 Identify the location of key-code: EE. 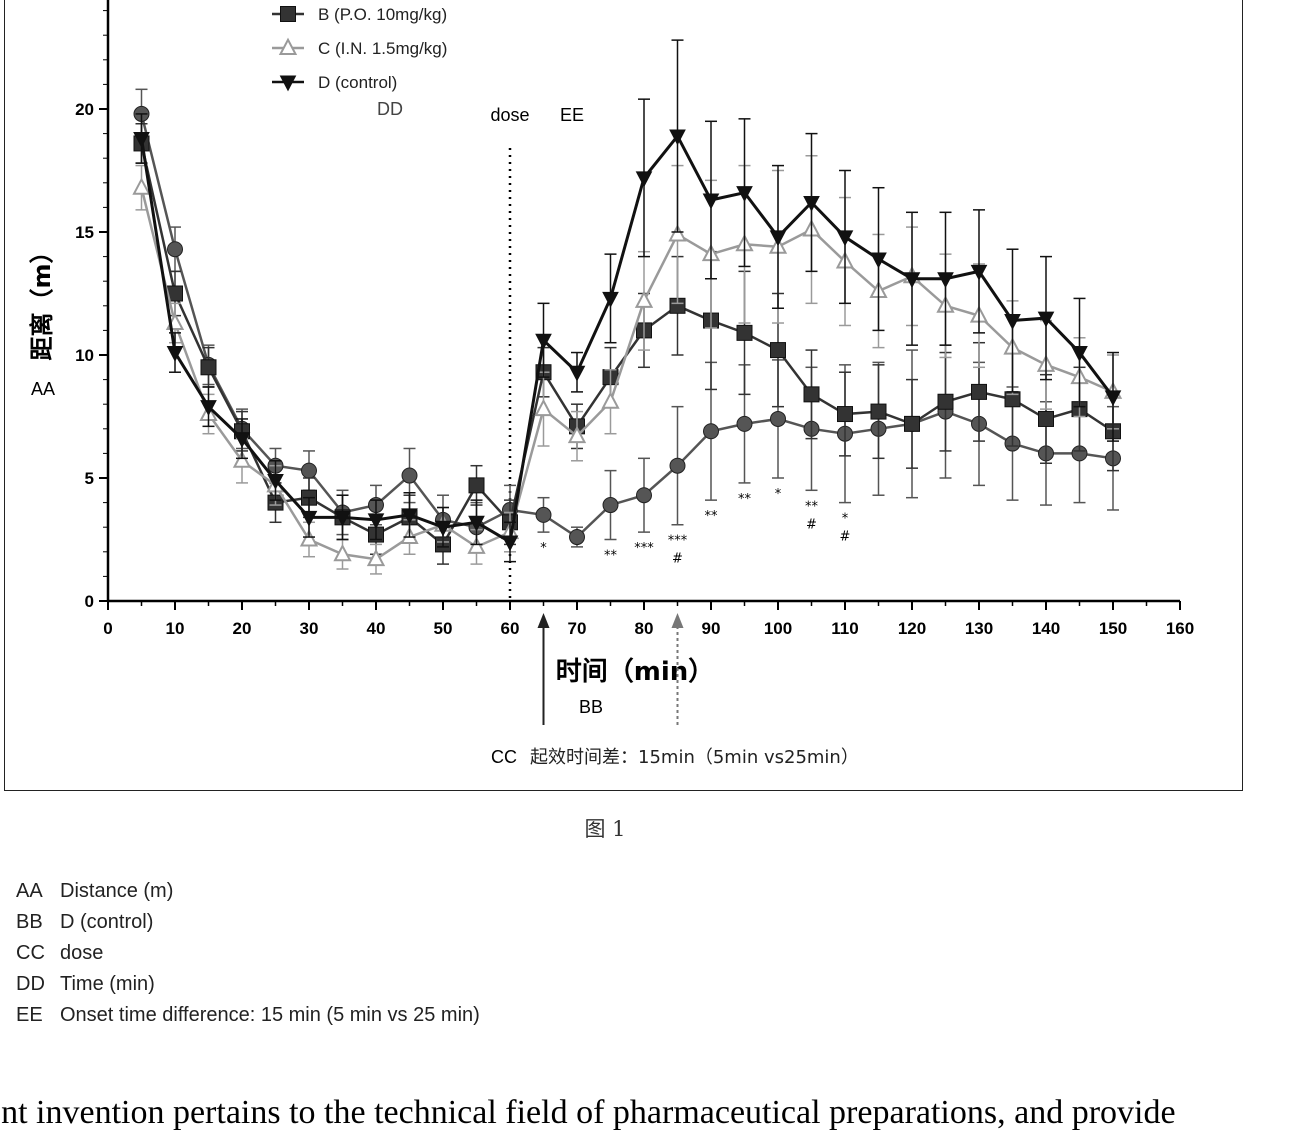
(29, 1015).